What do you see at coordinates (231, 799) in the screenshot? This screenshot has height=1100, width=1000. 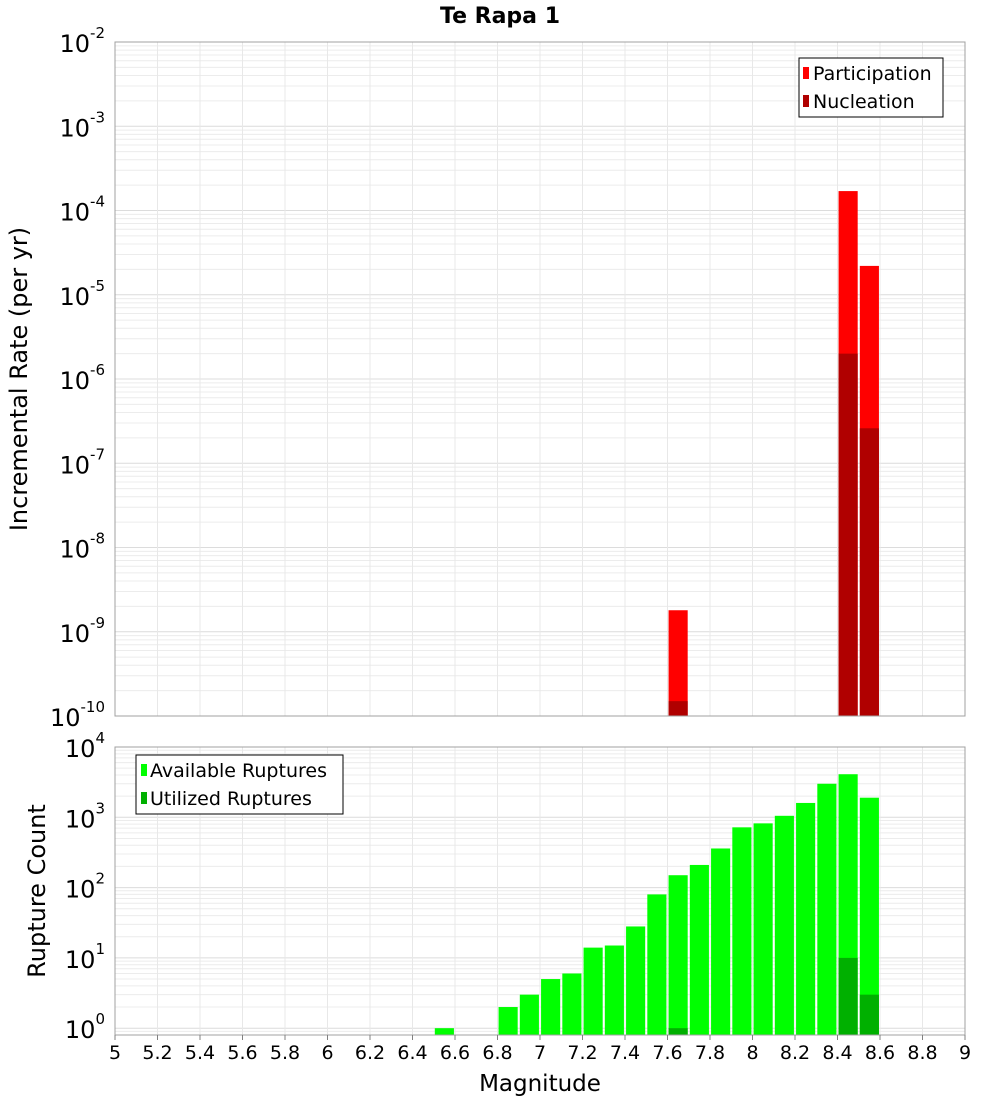 I see `utilized-legend-label: Utilized Ruptures` at bounding box center [231, 799].